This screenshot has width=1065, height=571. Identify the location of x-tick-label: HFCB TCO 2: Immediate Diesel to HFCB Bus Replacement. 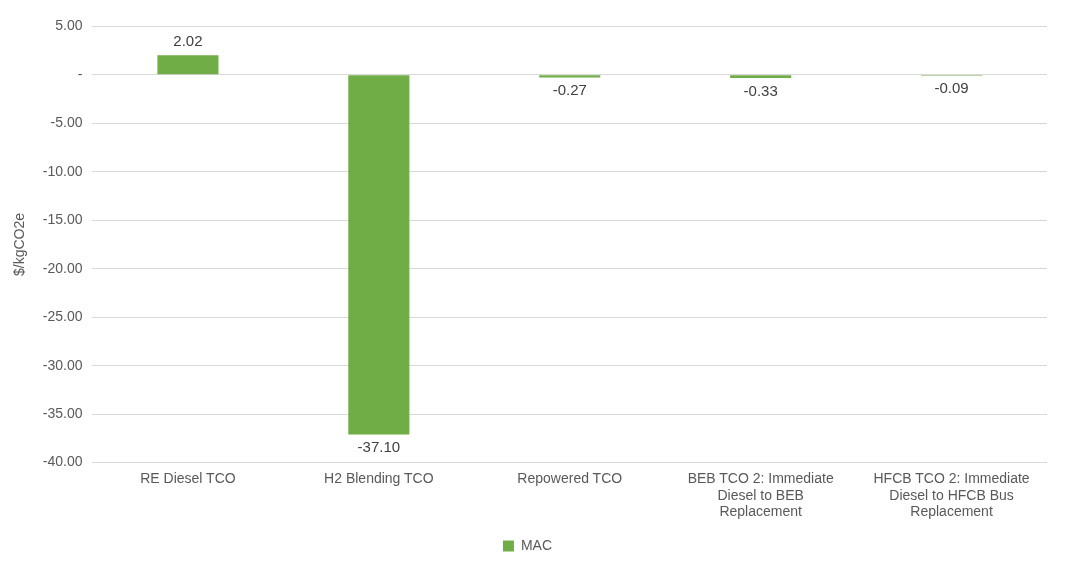
(951, 494).